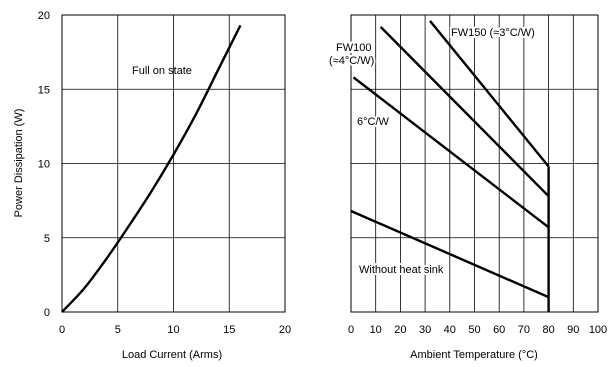 Image resolution: width=614 pixels, height=367 pixels. What do you see at coordinates (62, 330) in the screenshot?
I see `left-x-tick-label: 0` at bounding box center [62, 330].